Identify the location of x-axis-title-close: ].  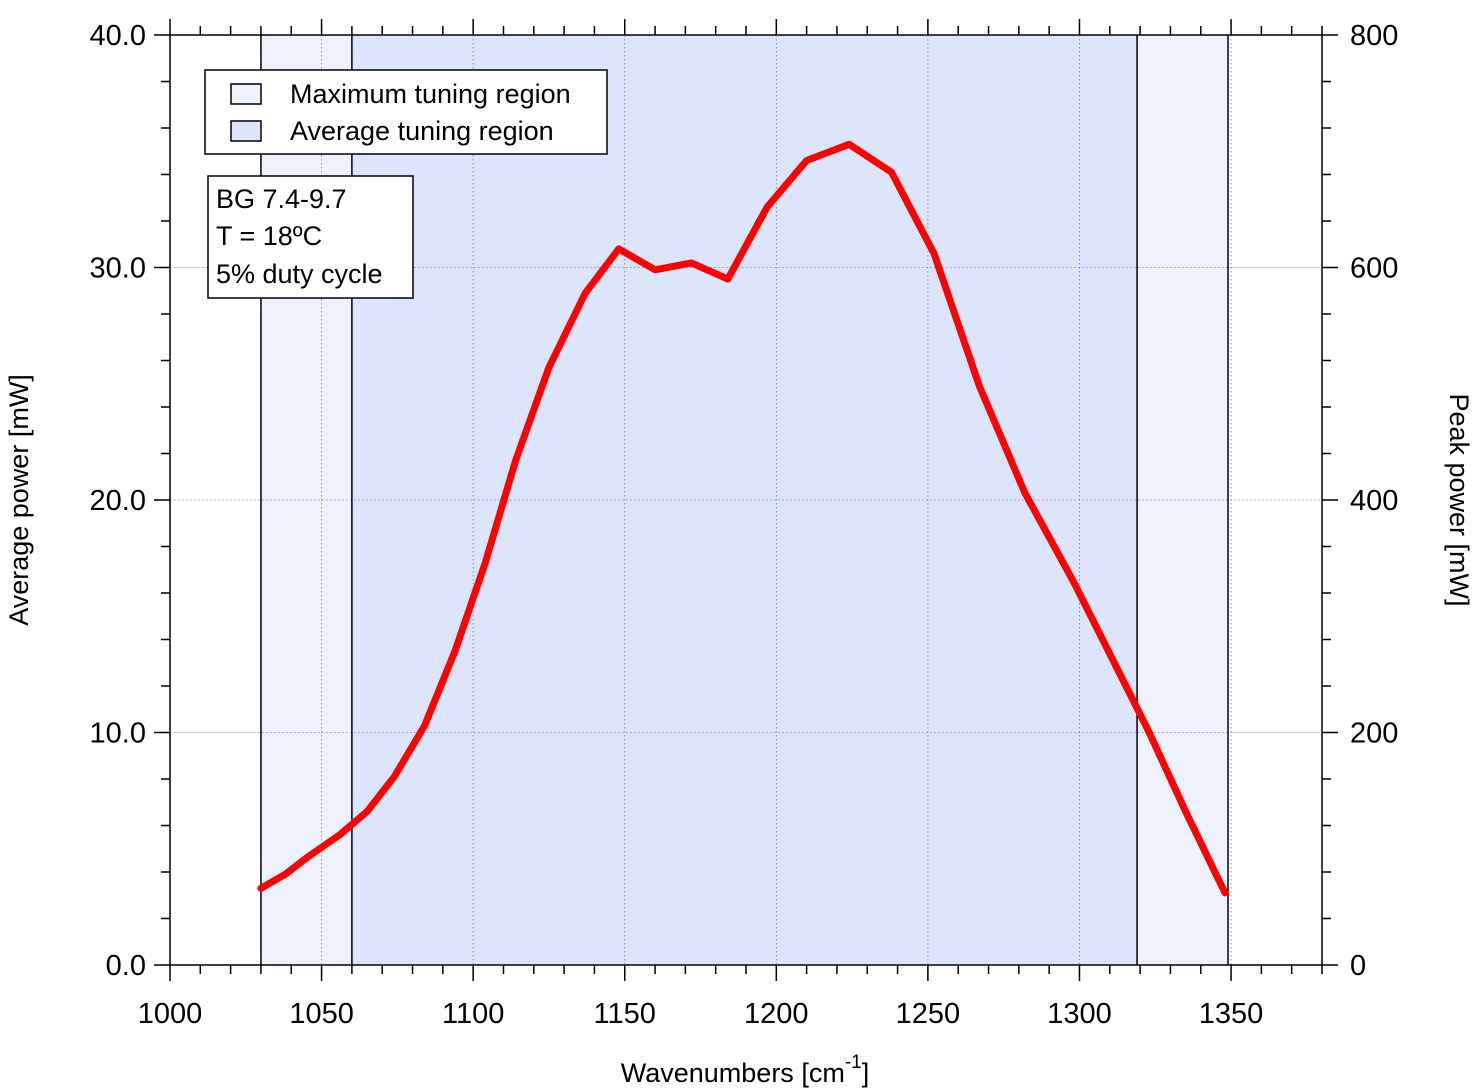
(866, 1073).